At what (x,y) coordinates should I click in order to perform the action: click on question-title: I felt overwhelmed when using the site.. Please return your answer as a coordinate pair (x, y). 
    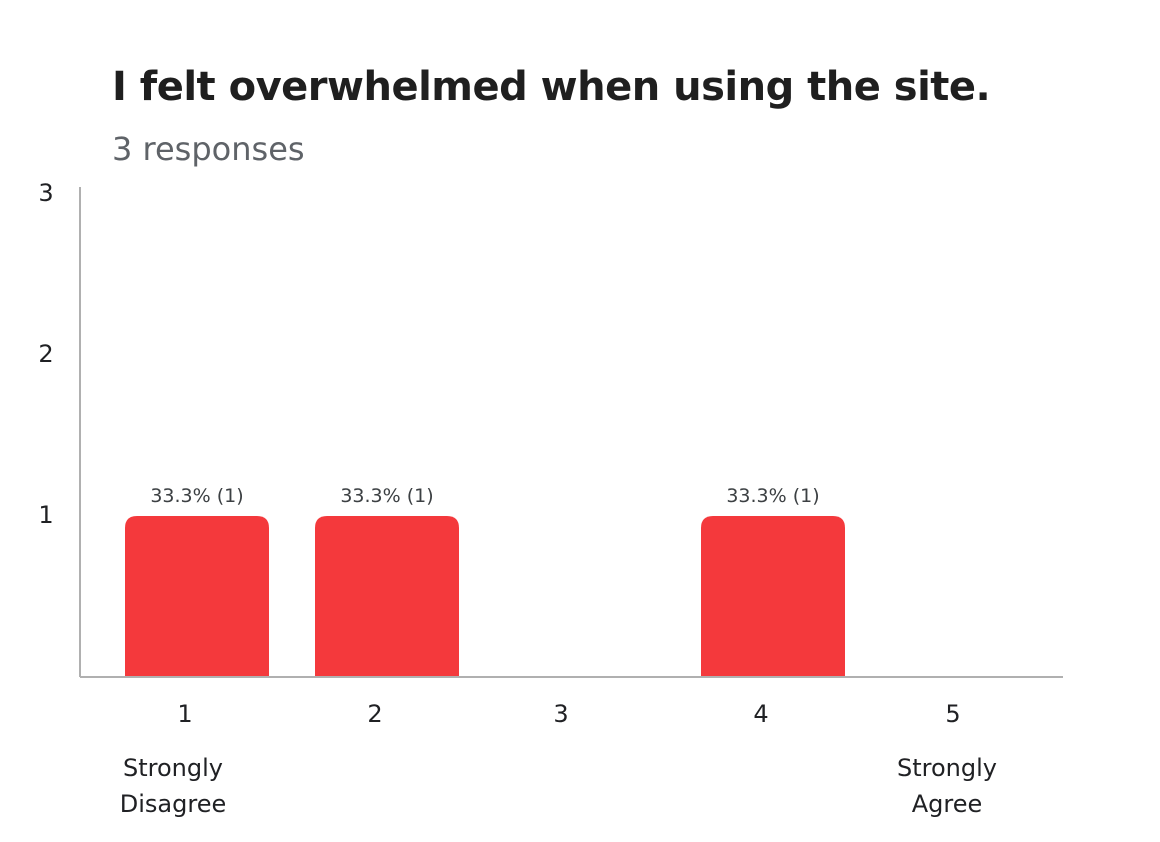
    Looking at the image, I should click on (551, 87).